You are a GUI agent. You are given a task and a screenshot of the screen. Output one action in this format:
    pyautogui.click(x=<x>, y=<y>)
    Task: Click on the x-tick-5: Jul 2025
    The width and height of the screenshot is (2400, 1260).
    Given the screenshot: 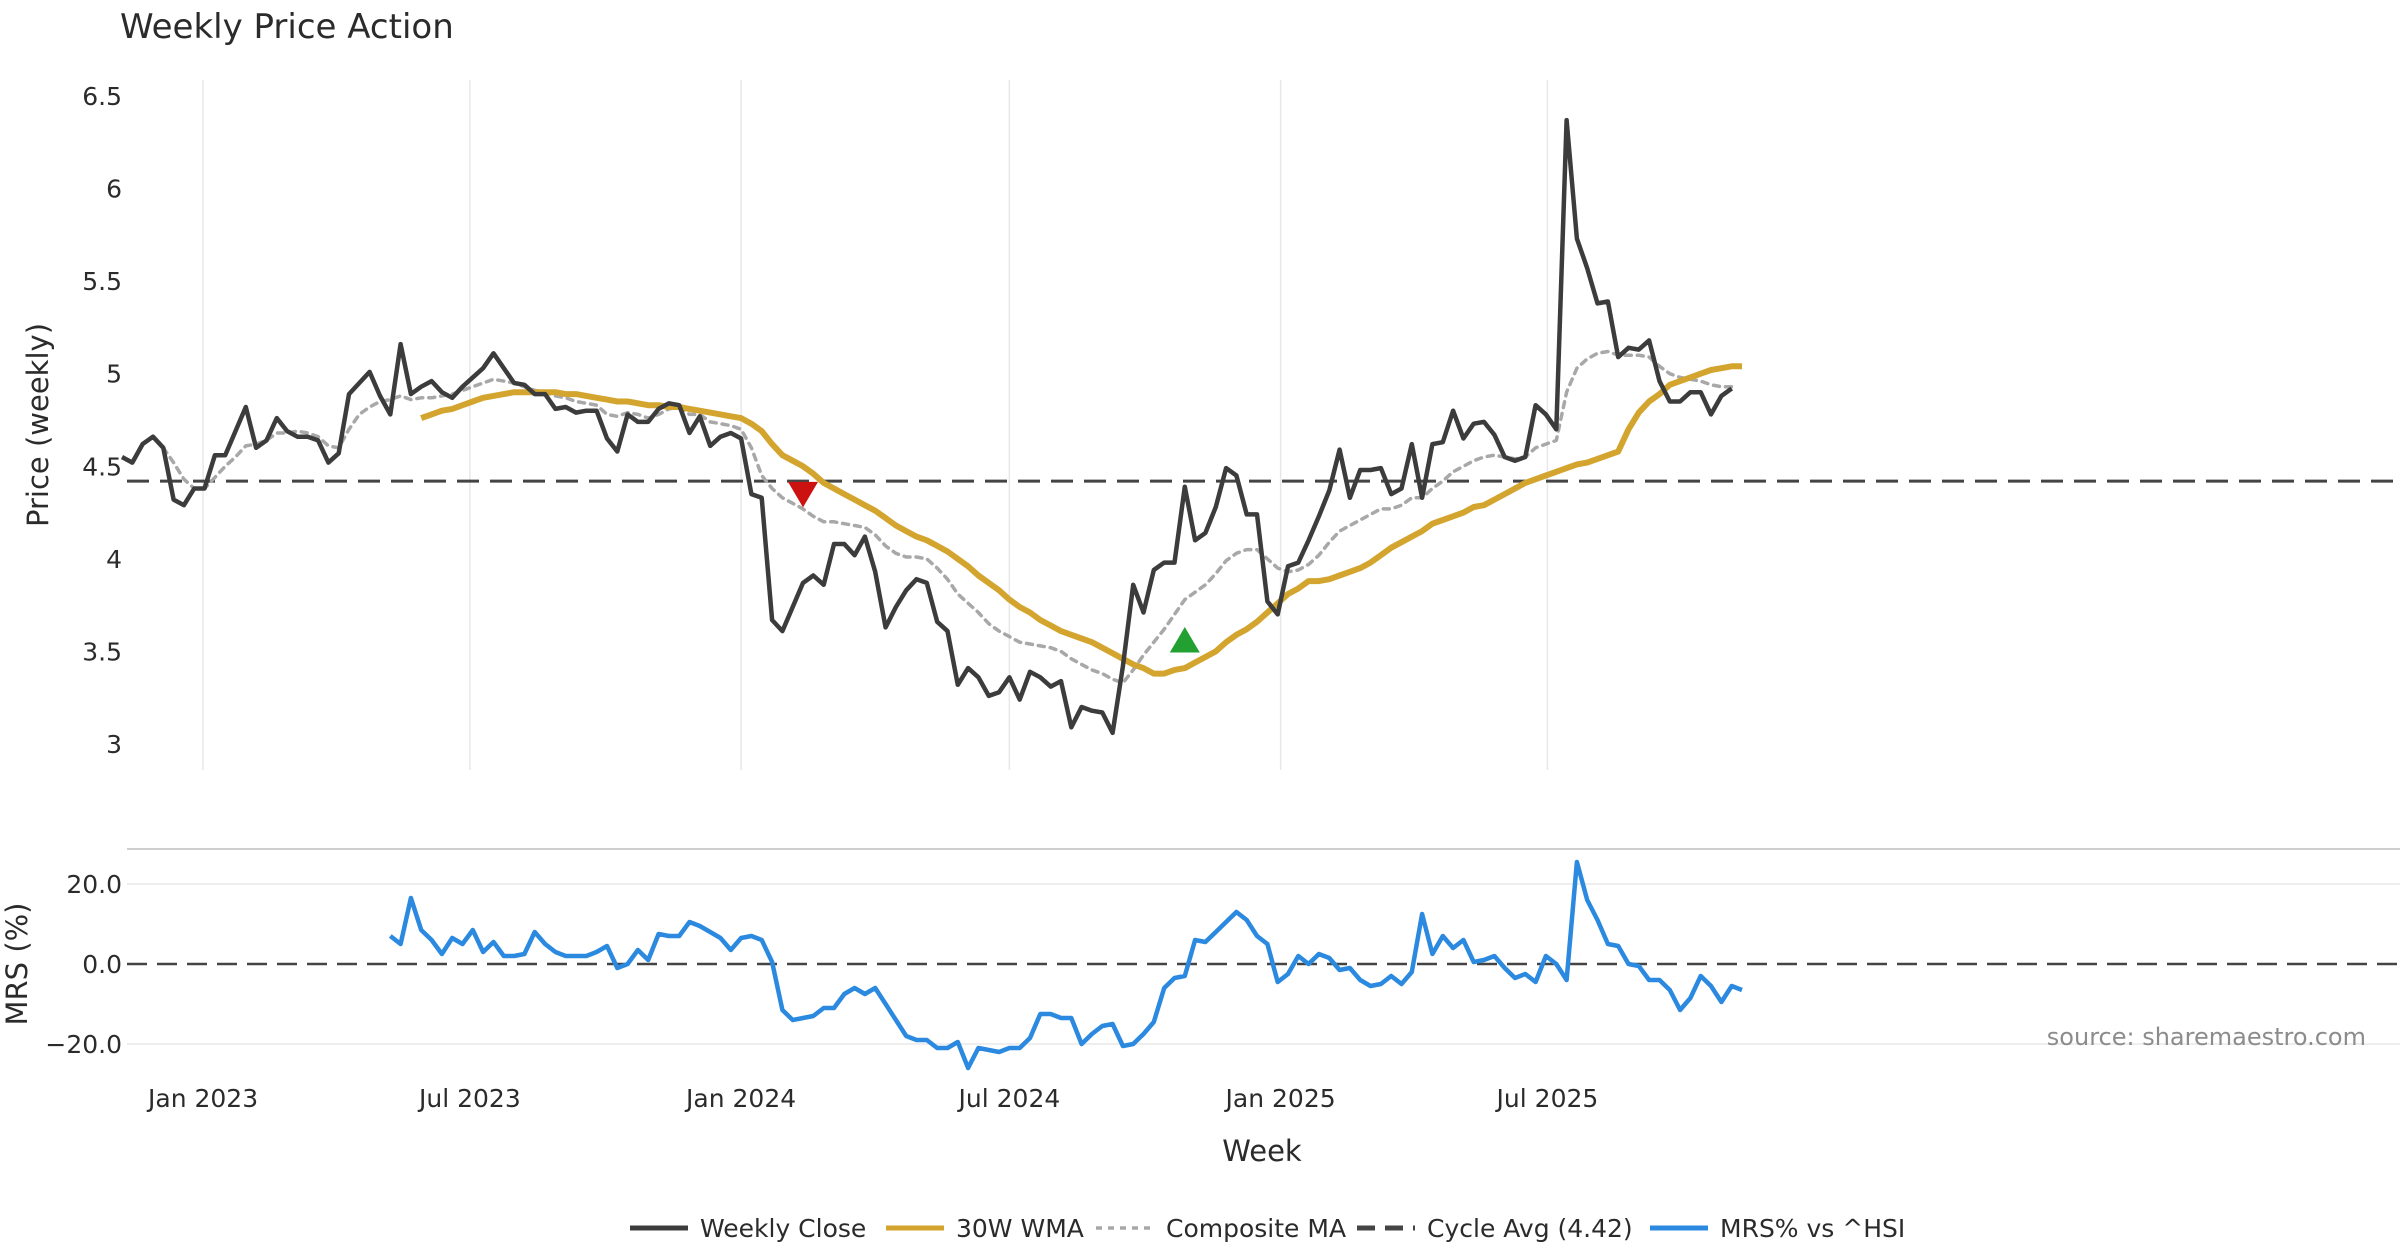 What is the action you would take?
    pyautogui.click(x=1547, y=1098)
    